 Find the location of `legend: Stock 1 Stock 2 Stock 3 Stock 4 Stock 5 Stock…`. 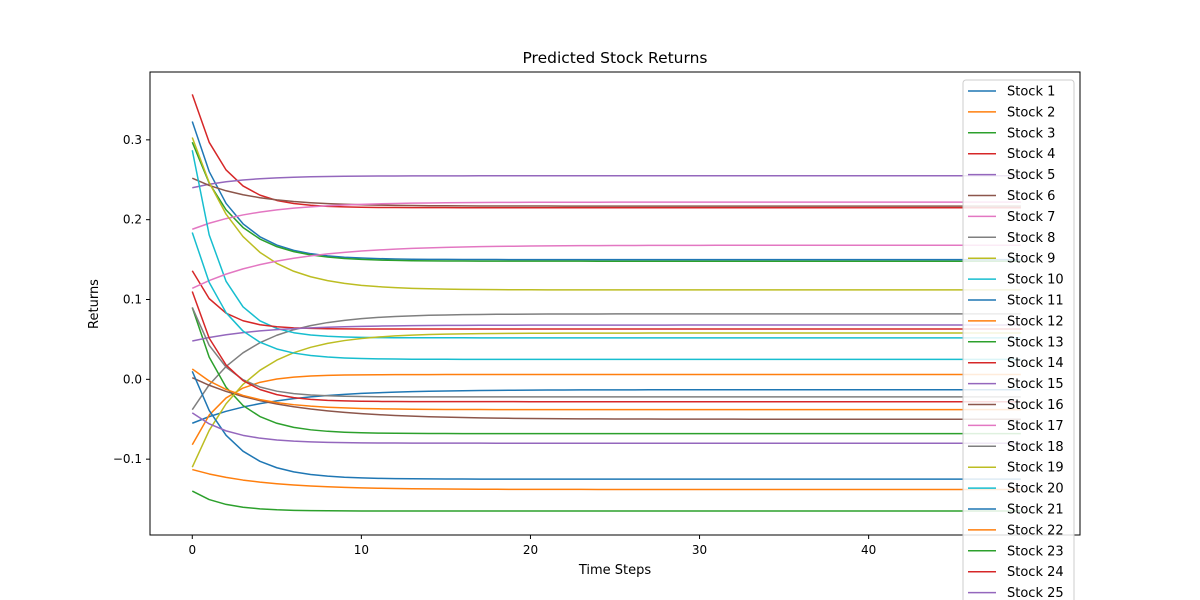

legend: Stock 1 Stock 2 Stock 3 Stock 4 Stock 5 Stock… is located at coordinates (1018, 339).